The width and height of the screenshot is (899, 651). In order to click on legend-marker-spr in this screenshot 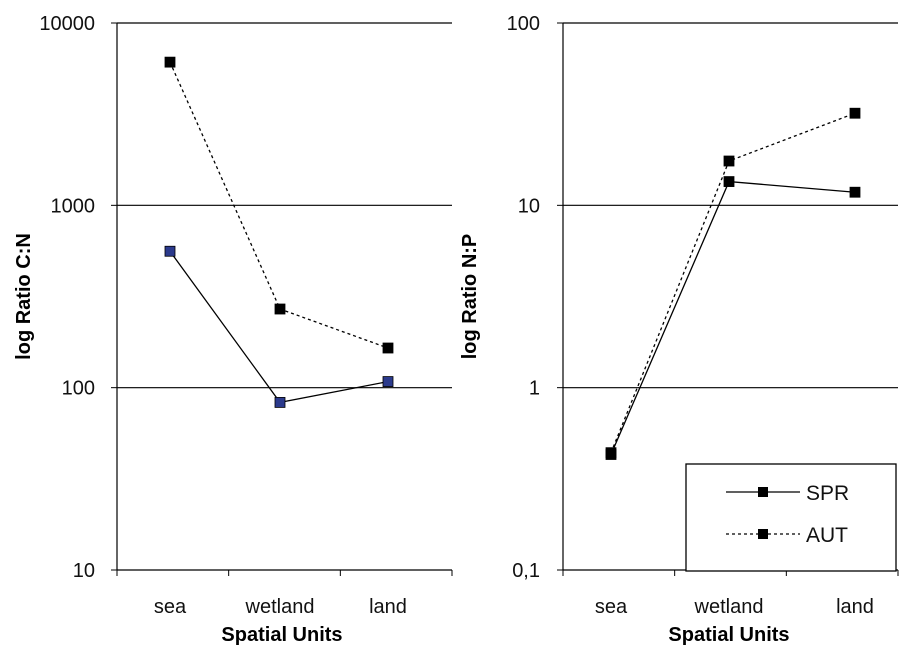, I will do `click(763, 492)`.